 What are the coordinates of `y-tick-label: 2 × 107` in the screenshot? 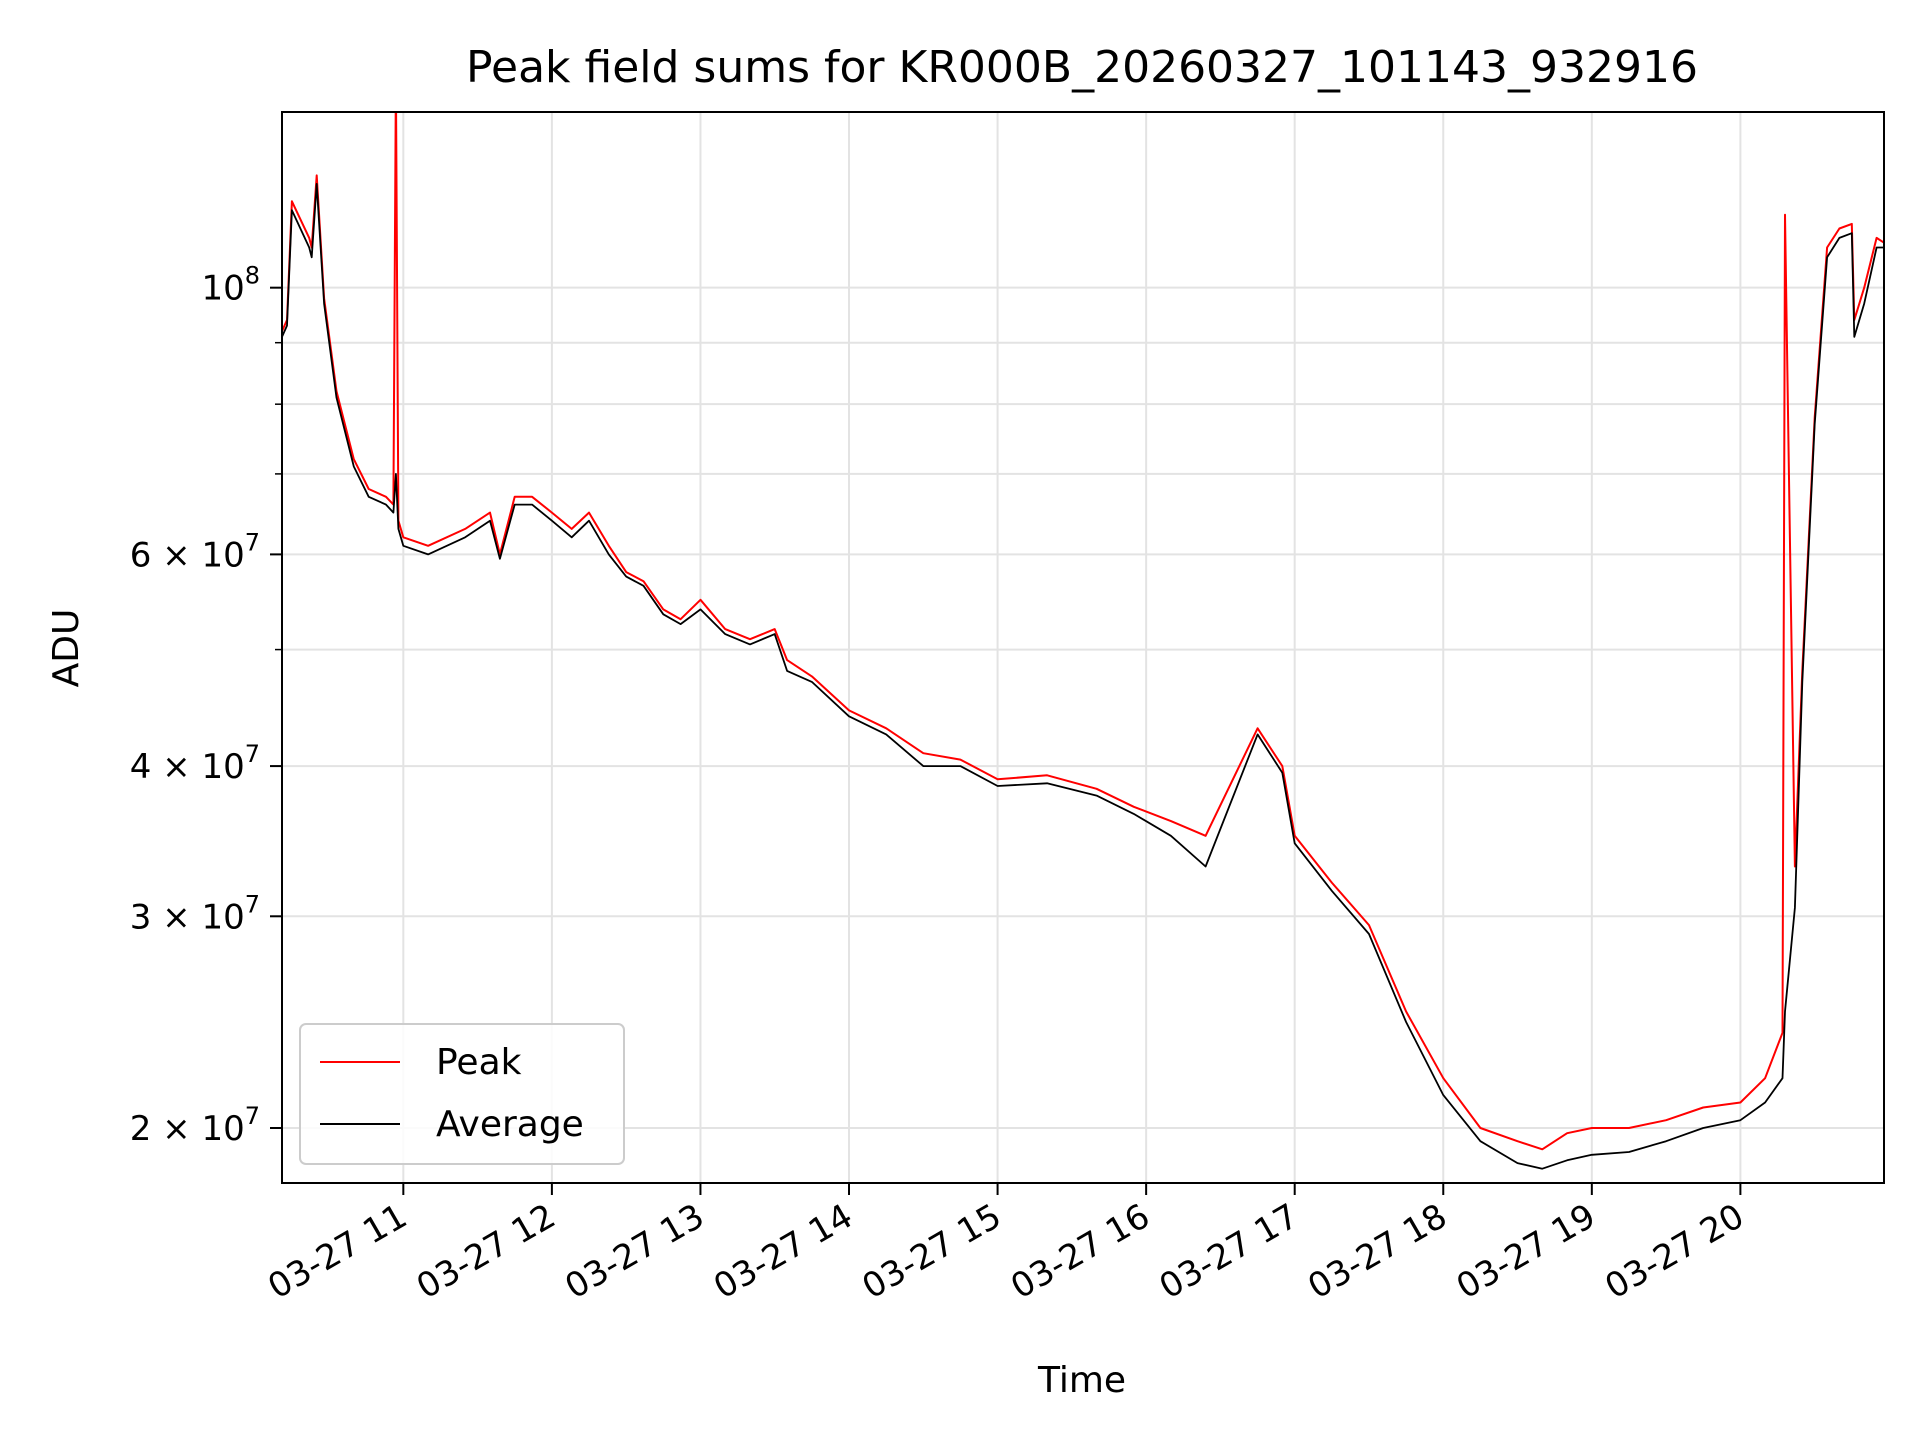 It's located at (195, 1125).